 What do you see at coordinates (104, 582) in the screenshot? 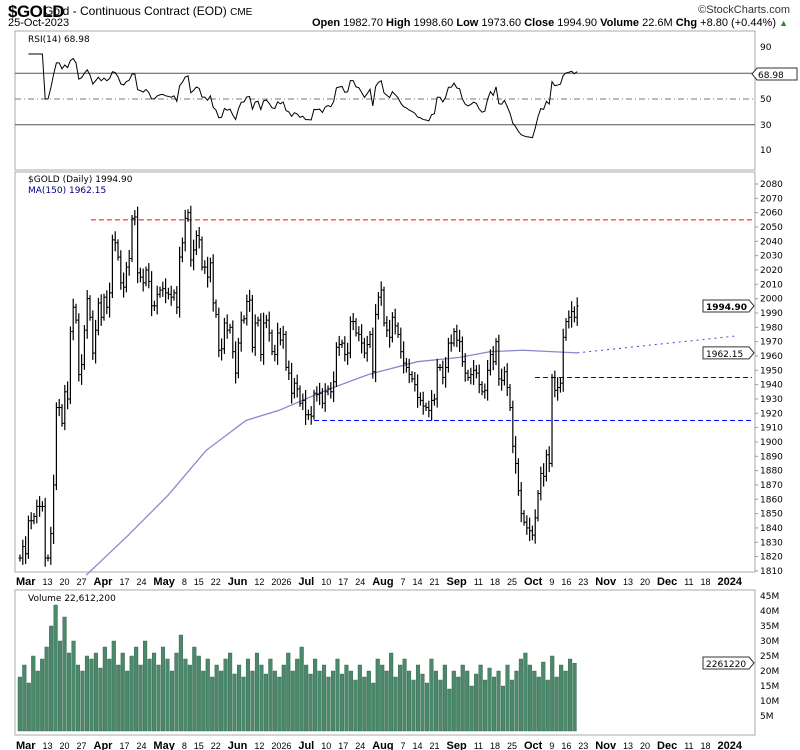
I see `x-axis-label: Apr` at bounding box center [104, 582].